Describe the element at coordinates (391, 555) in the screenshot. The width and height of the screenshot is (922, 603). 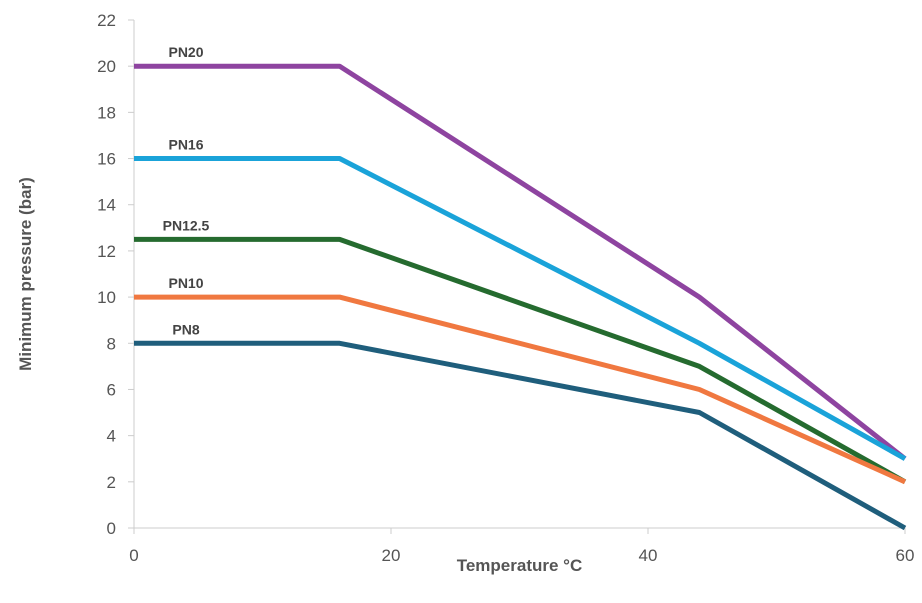
I see `x-tick-label: 20` at that location.